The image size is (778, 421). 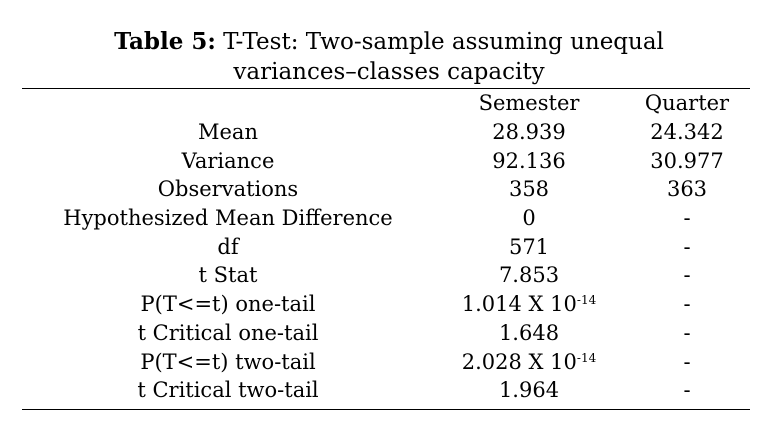 What do you see at coordinates (519, 304) in the screenshot?
I see `value-base: 1.014 X 10` at bounding box center [519, 304].